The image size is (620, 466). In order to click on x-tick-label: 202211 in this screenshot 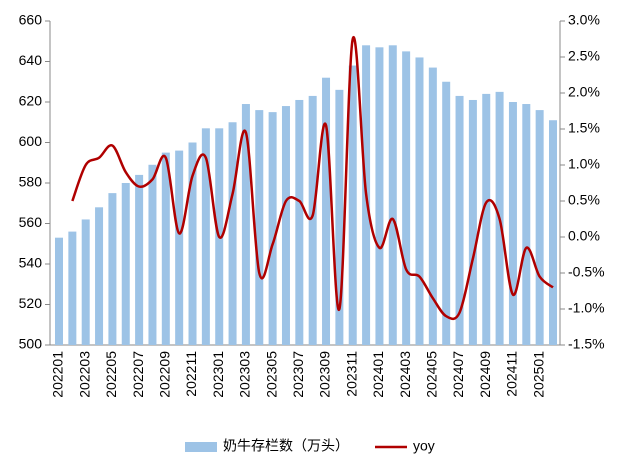, I will do `click(191, 374)`.